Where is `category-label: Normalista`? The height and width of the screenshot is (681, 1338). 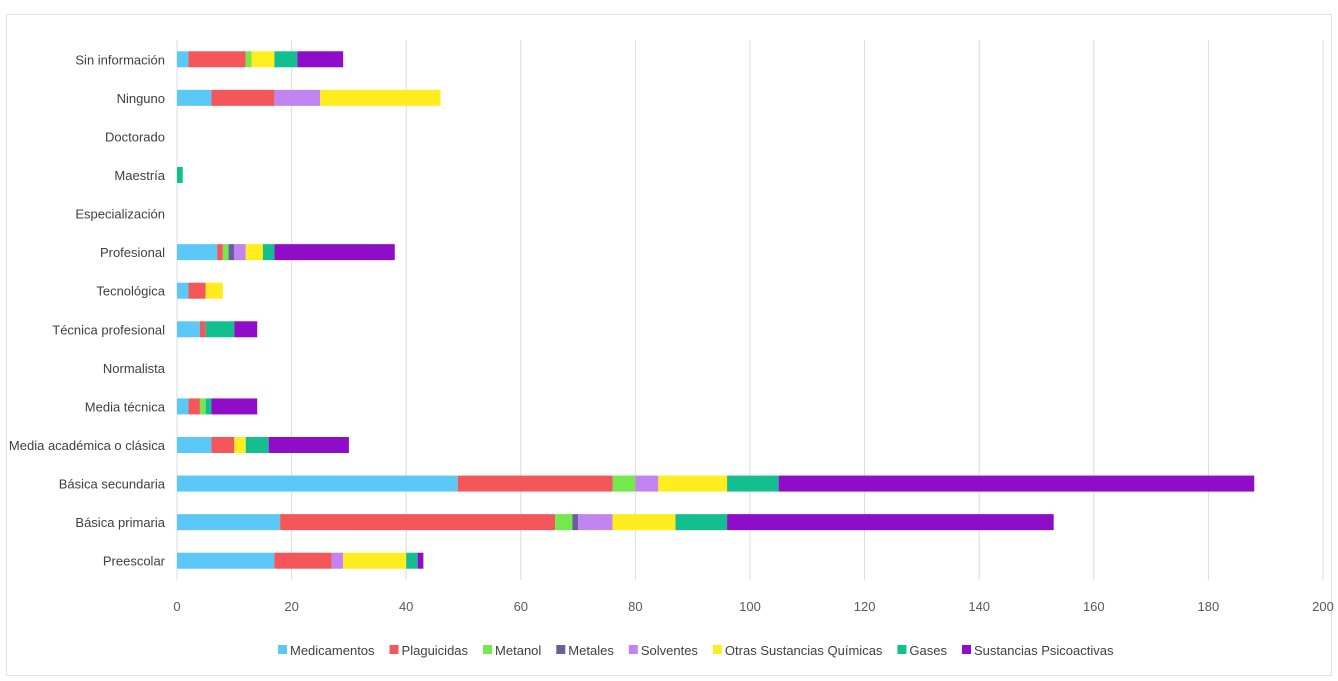 category-label: Normalista is located at coordinates (134, 368).